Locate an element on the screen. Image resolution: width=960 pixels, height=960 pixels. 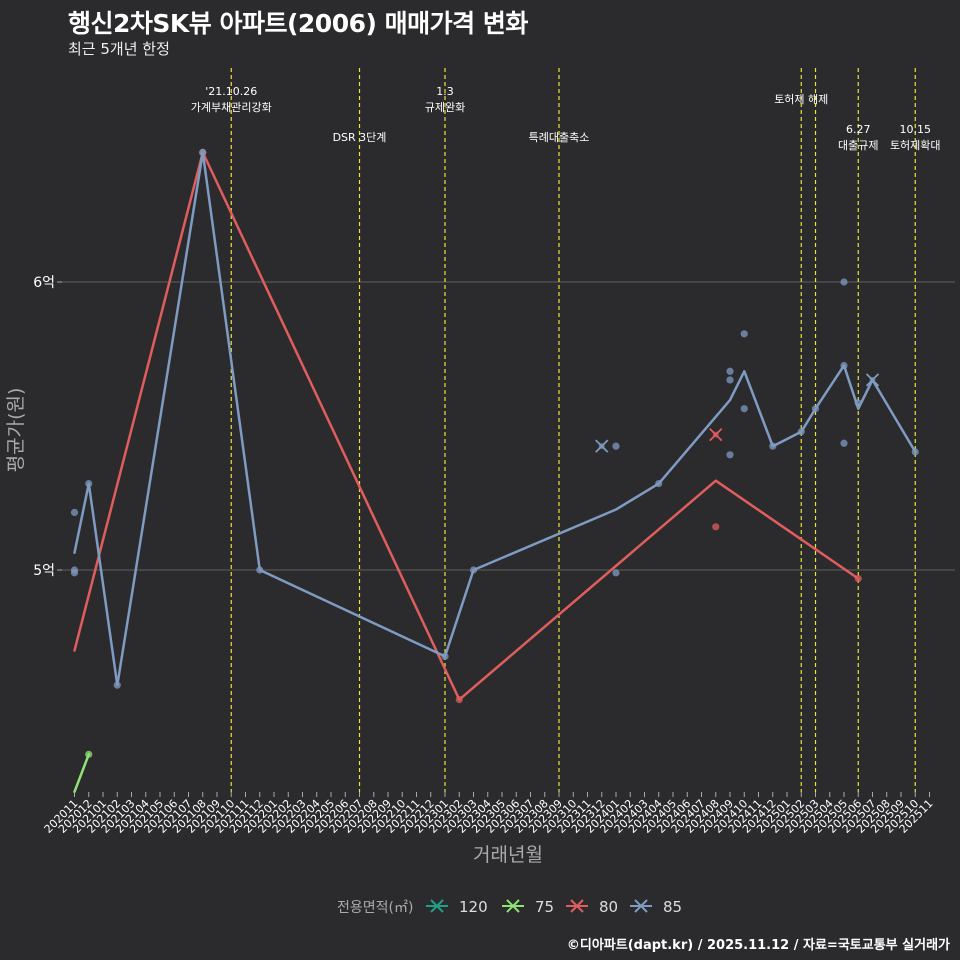
event-label: DSR 3단계 is located at coordinates (360, 137).